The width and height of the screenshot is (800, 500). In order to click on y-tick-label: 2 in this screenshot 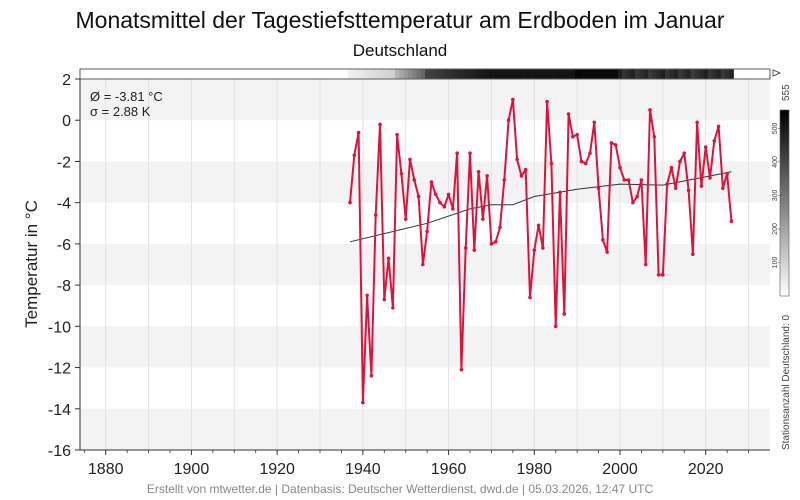, I will do `click(66, 80)`.